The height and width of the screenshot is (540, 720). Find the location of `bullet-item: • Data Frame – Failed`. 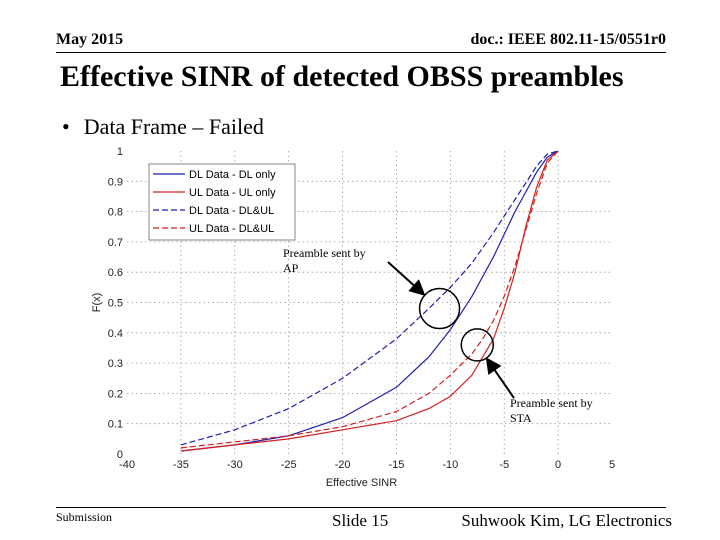

bullet-item: • Data Frame – Failed is located at coordinates (163, 127).